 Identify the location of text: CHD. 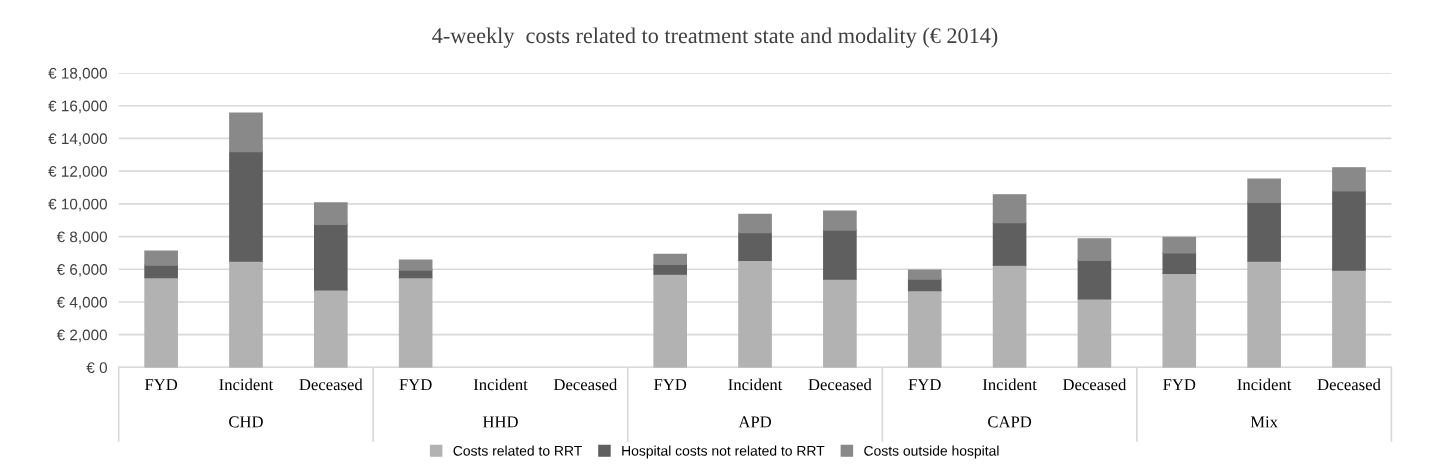
(246, 422).